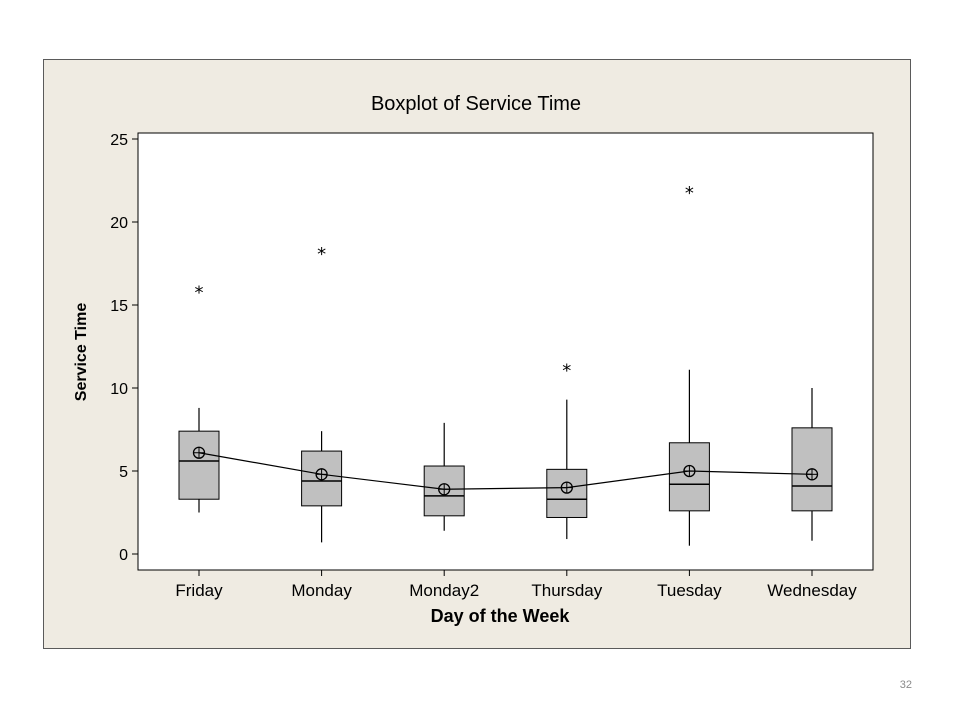  I want to click on mean-connect-line, so click(505, 471).